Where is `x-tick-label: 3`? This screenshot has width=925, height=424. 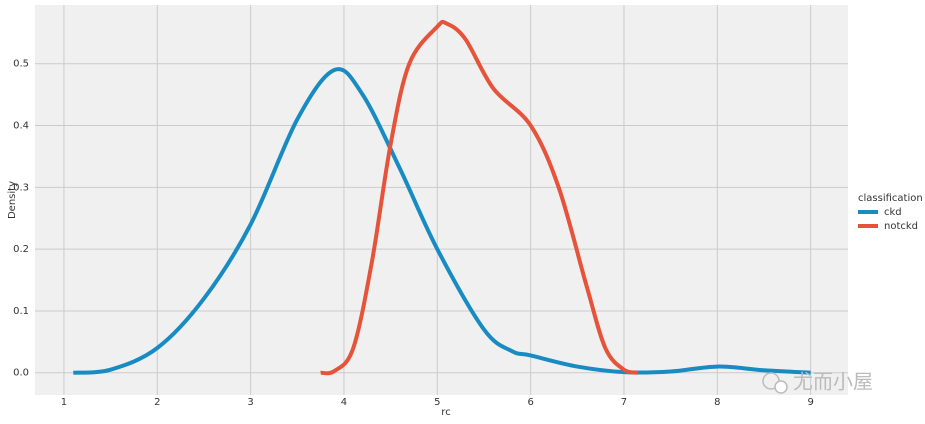
x-tick-label: 3 is located at coordinates (250, 402).